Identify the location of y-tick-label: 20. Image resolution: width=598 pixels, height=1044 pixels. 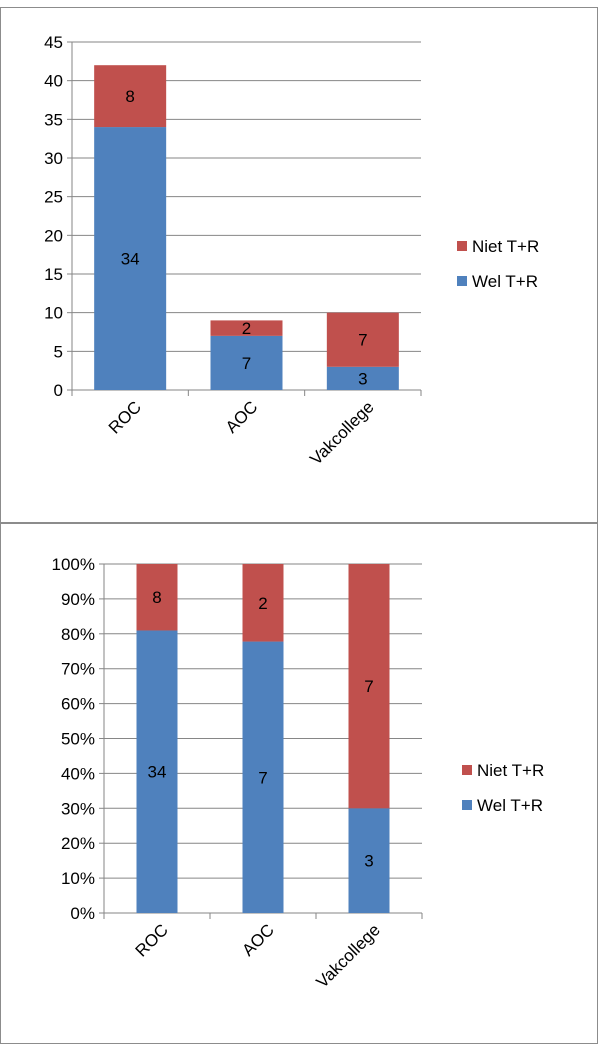
(53, 235).